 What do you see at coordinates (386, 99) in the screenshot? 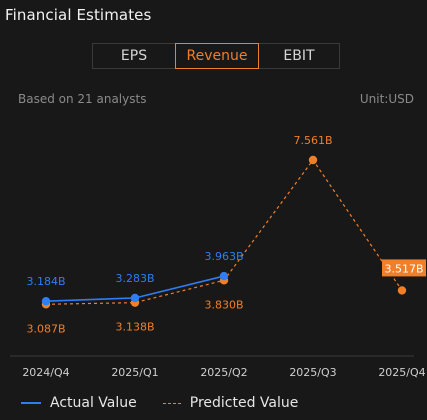
I see `unit-text: Unit:USD` at bounding box center [386, 99].